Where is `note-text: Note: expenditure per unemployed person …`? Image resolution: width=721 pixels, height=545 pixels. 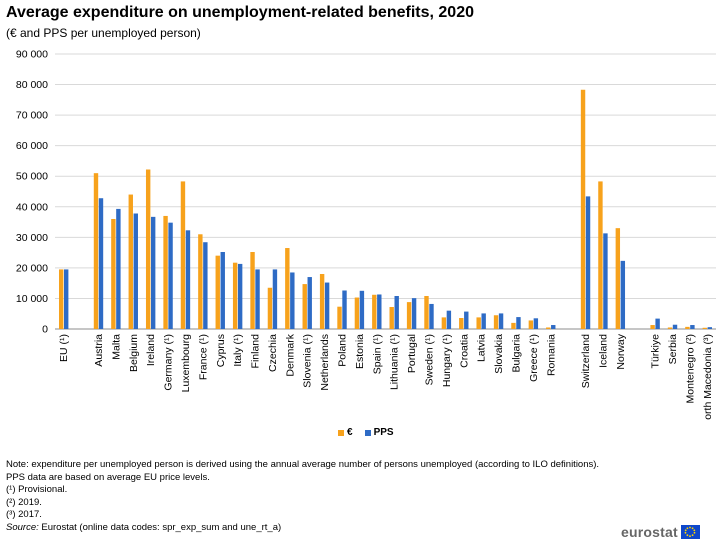 note-text: Note: expenditure per unemployed person … is located at coordinates (303, 471).